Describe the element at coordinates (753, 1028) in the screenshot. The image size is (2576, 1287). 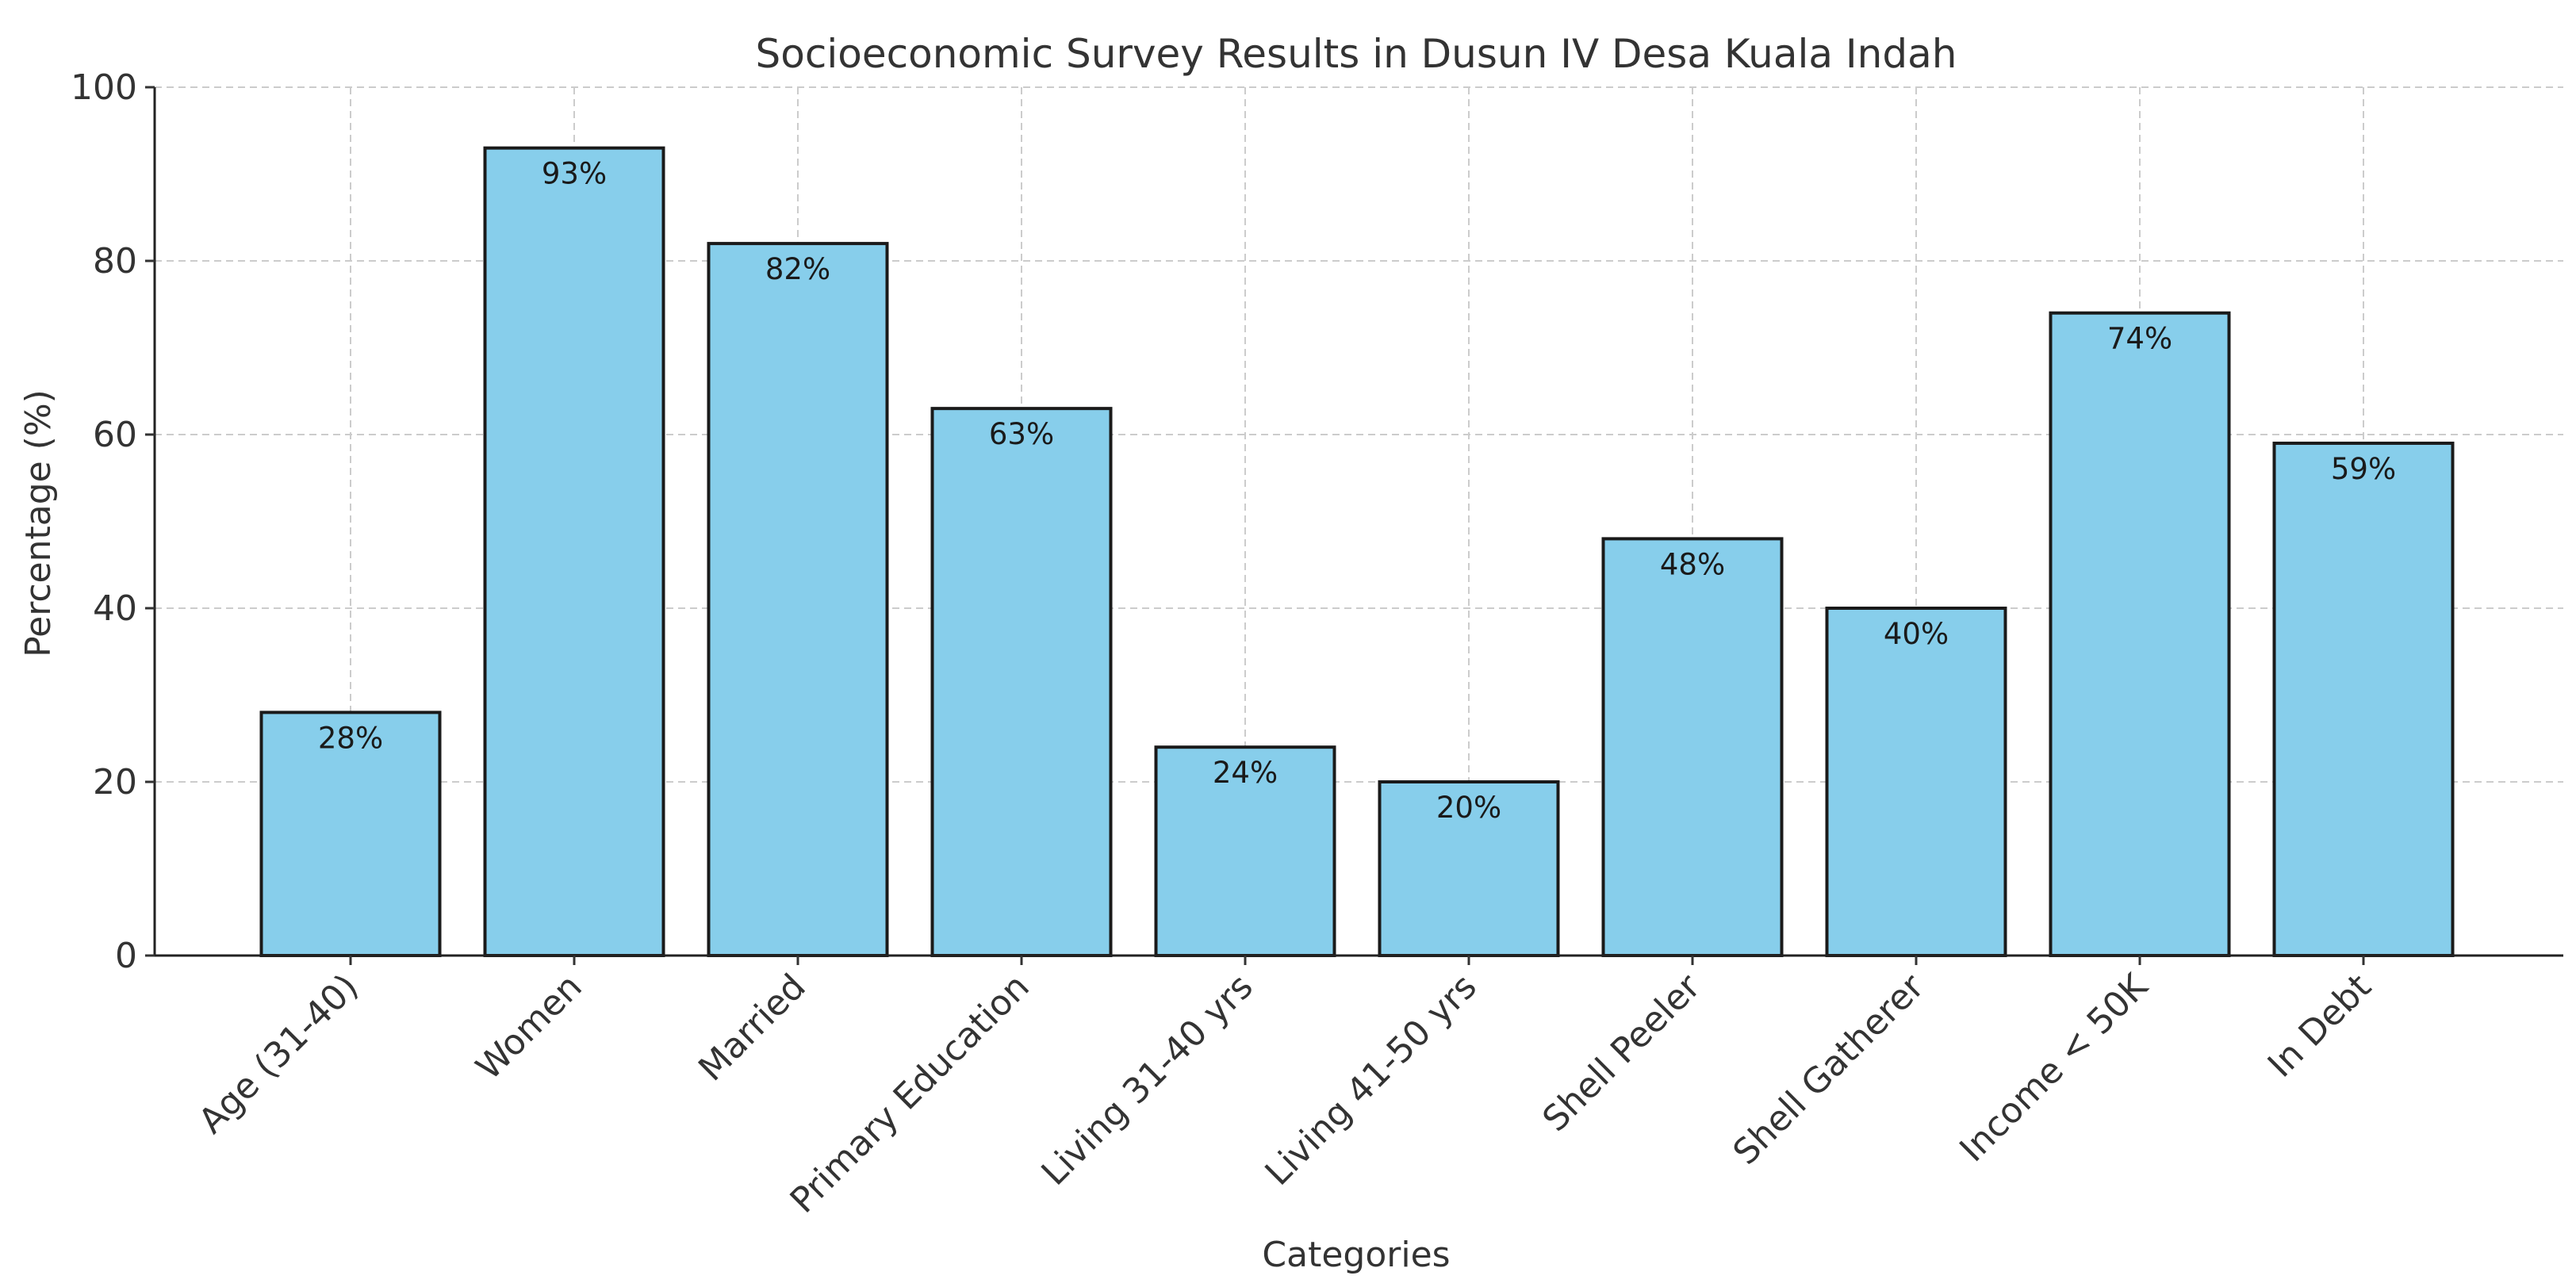
I see `x-tick-label: Married` at that location.